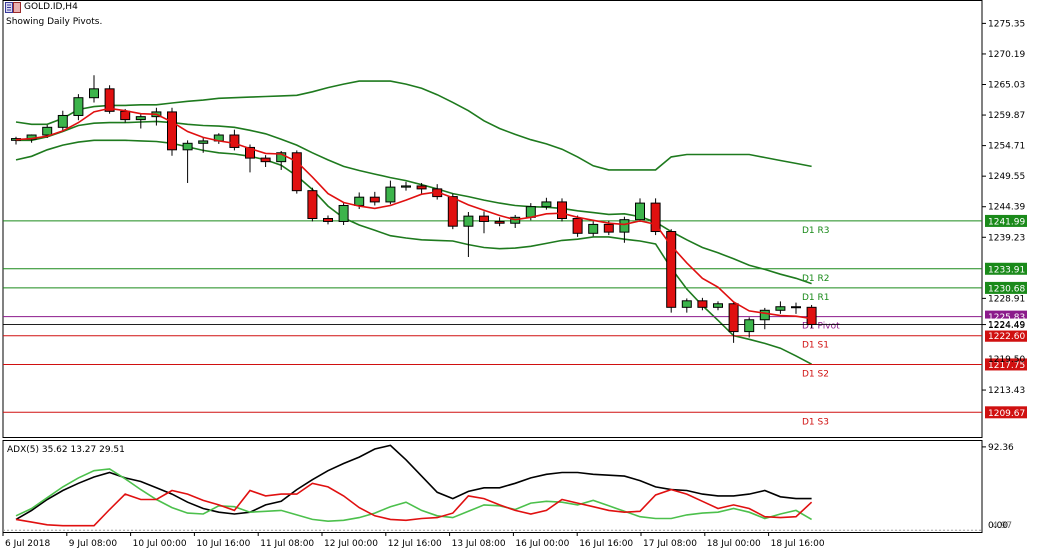 The width and height of the screenshot is (1039, 559). I want to click on time-tick: 16 Jul 00:00, so click(541, 540).